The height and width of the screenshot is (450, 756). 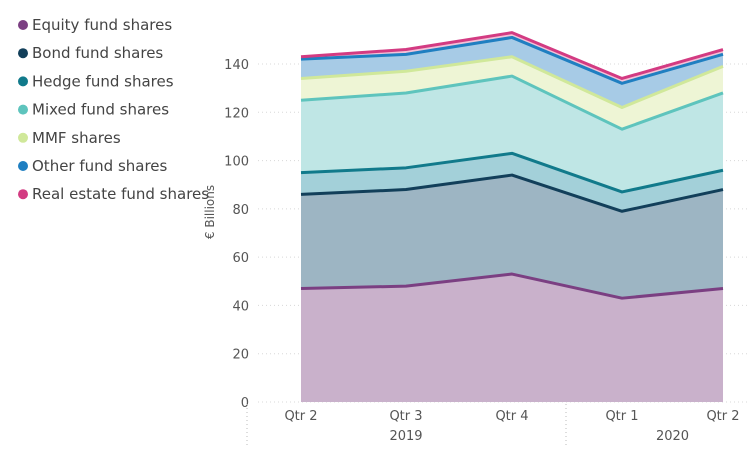 I want to click on legend-label: MMF shares, so click(x=76, y=138).